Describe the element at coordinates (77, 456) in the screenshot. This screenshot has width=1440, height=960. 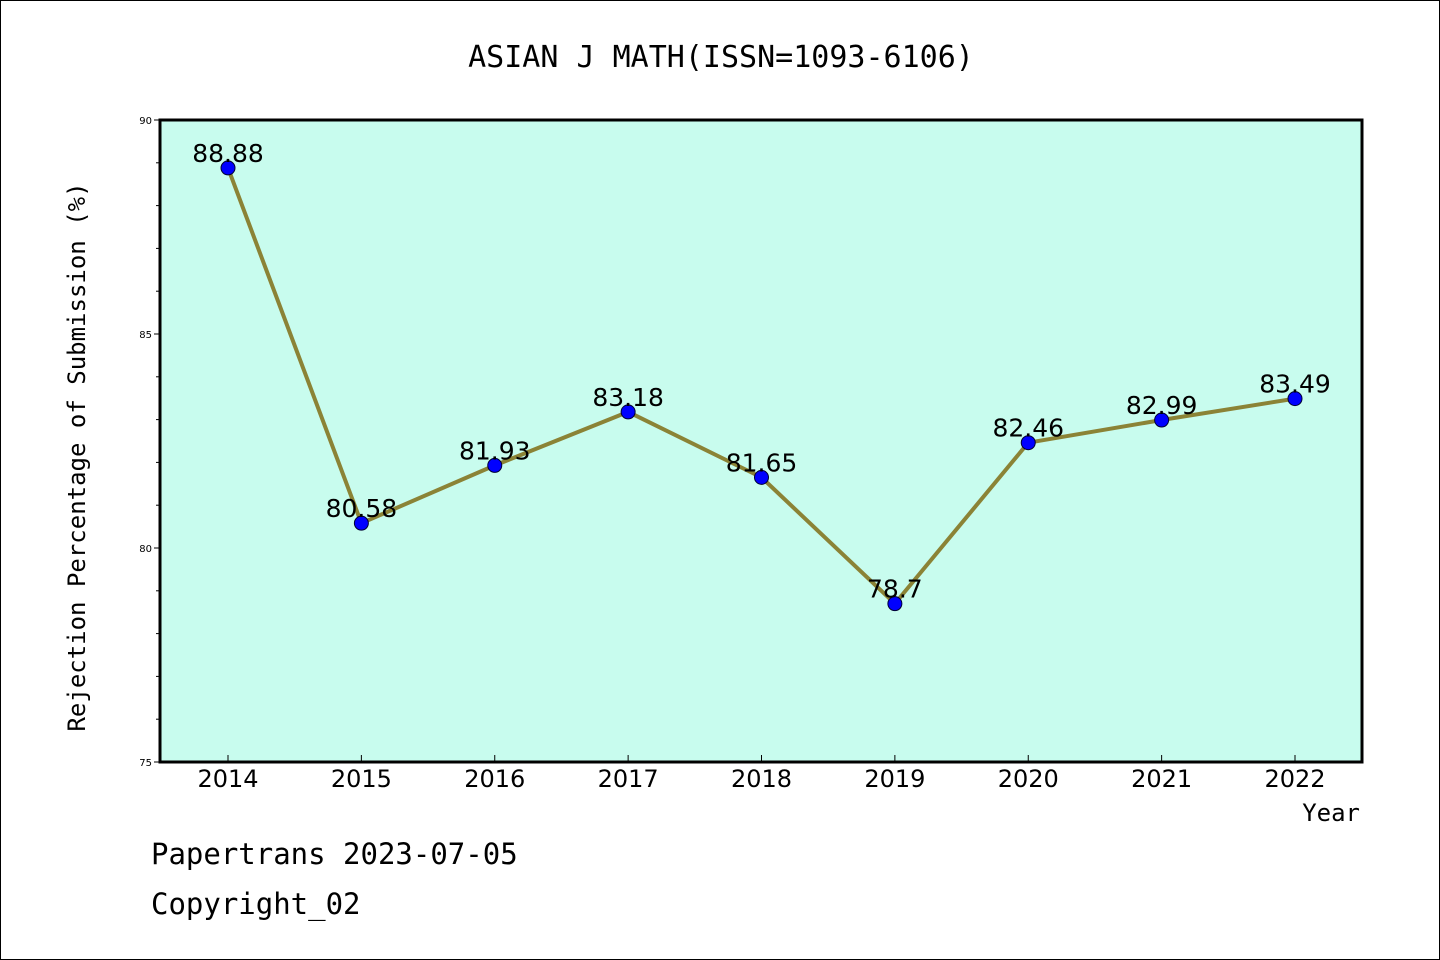
I see `y-axis-label: Rejection Percentage of Submission (%)` at that location.